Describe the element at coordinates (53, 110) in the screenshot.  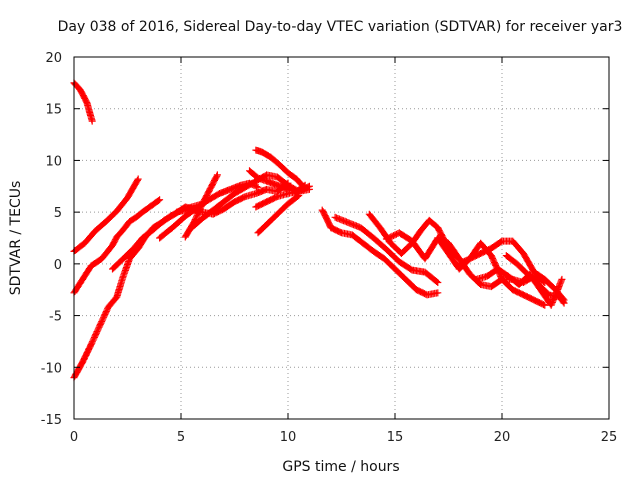
I see `y-tick-label: 15` at that location.